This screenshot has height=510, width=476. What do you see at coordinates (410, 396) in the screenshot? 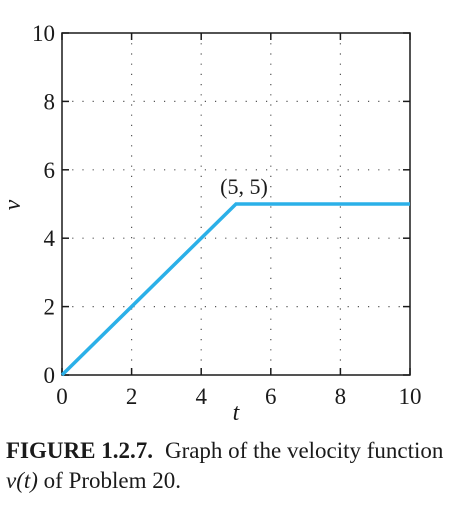
I see `x-tick-label: 10` at bounding box center [410, 396].